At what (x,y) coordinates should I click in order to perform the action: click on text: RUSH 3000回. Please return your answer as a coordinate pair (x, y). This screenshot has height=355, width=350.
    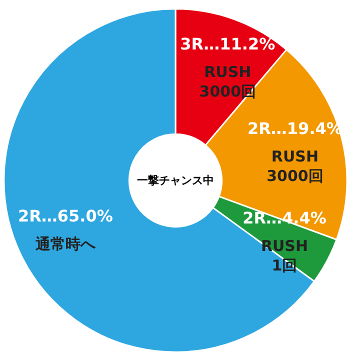
    Looking at the image, I should click on (295, 166).